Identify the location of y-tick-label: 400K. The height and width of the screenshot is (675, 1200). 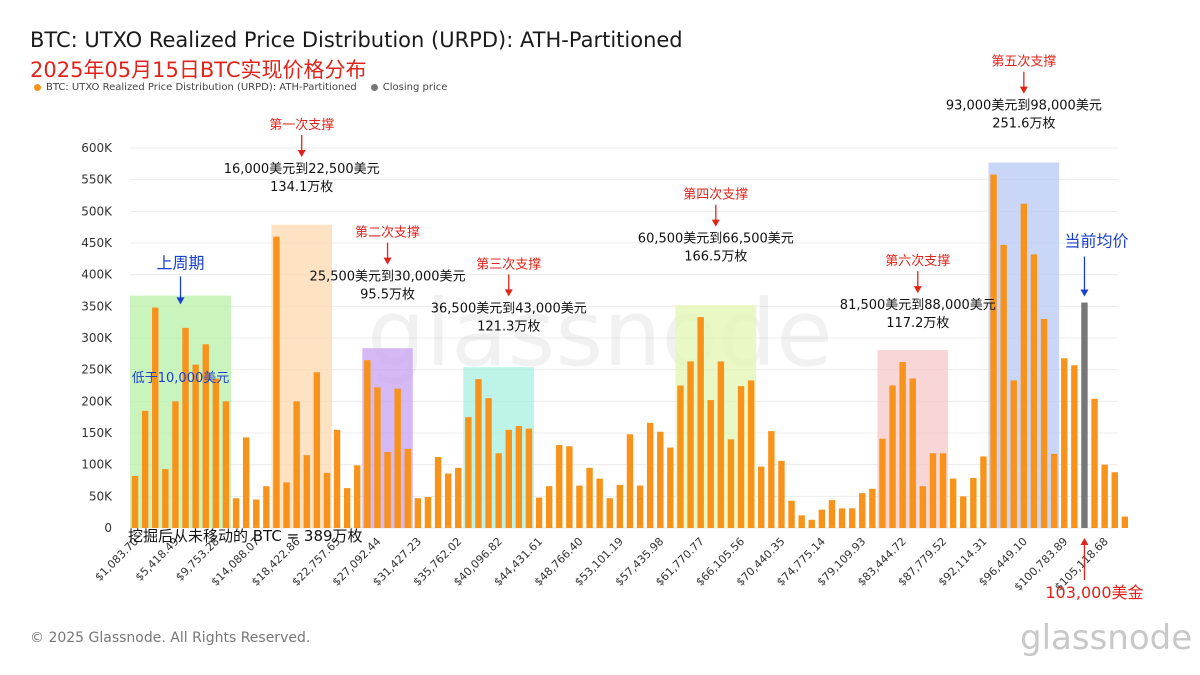
(97, 275).